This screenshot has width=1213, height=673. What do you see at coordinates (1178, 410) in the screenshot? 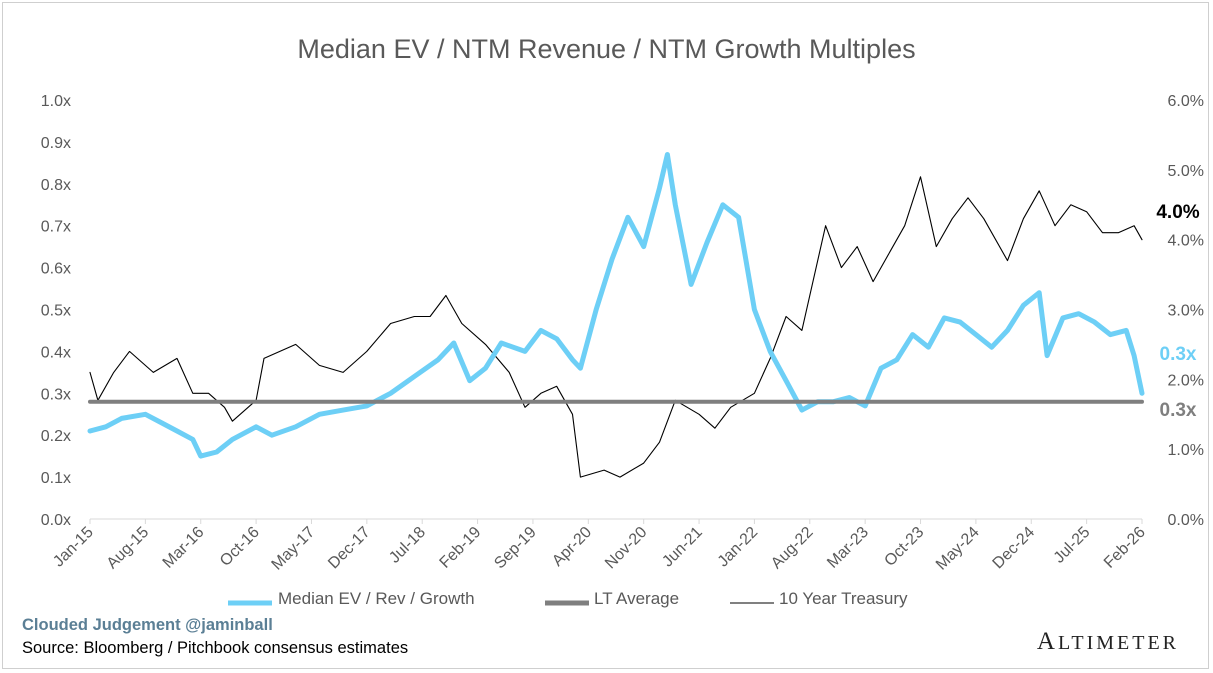
I see `end-label-lt-average: 0.3x` at bounding box center [1178, 410].